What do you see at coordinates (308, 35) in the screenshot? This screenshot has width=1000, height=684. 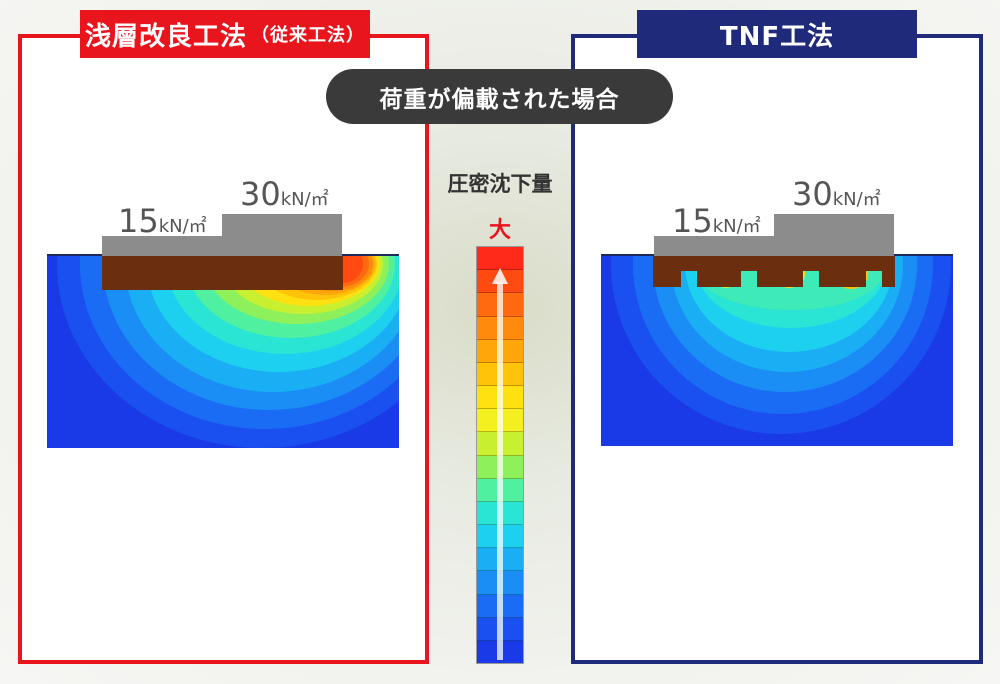 I see `conventional-title-sub: （従来工法）` at bounding box center [308, 35].